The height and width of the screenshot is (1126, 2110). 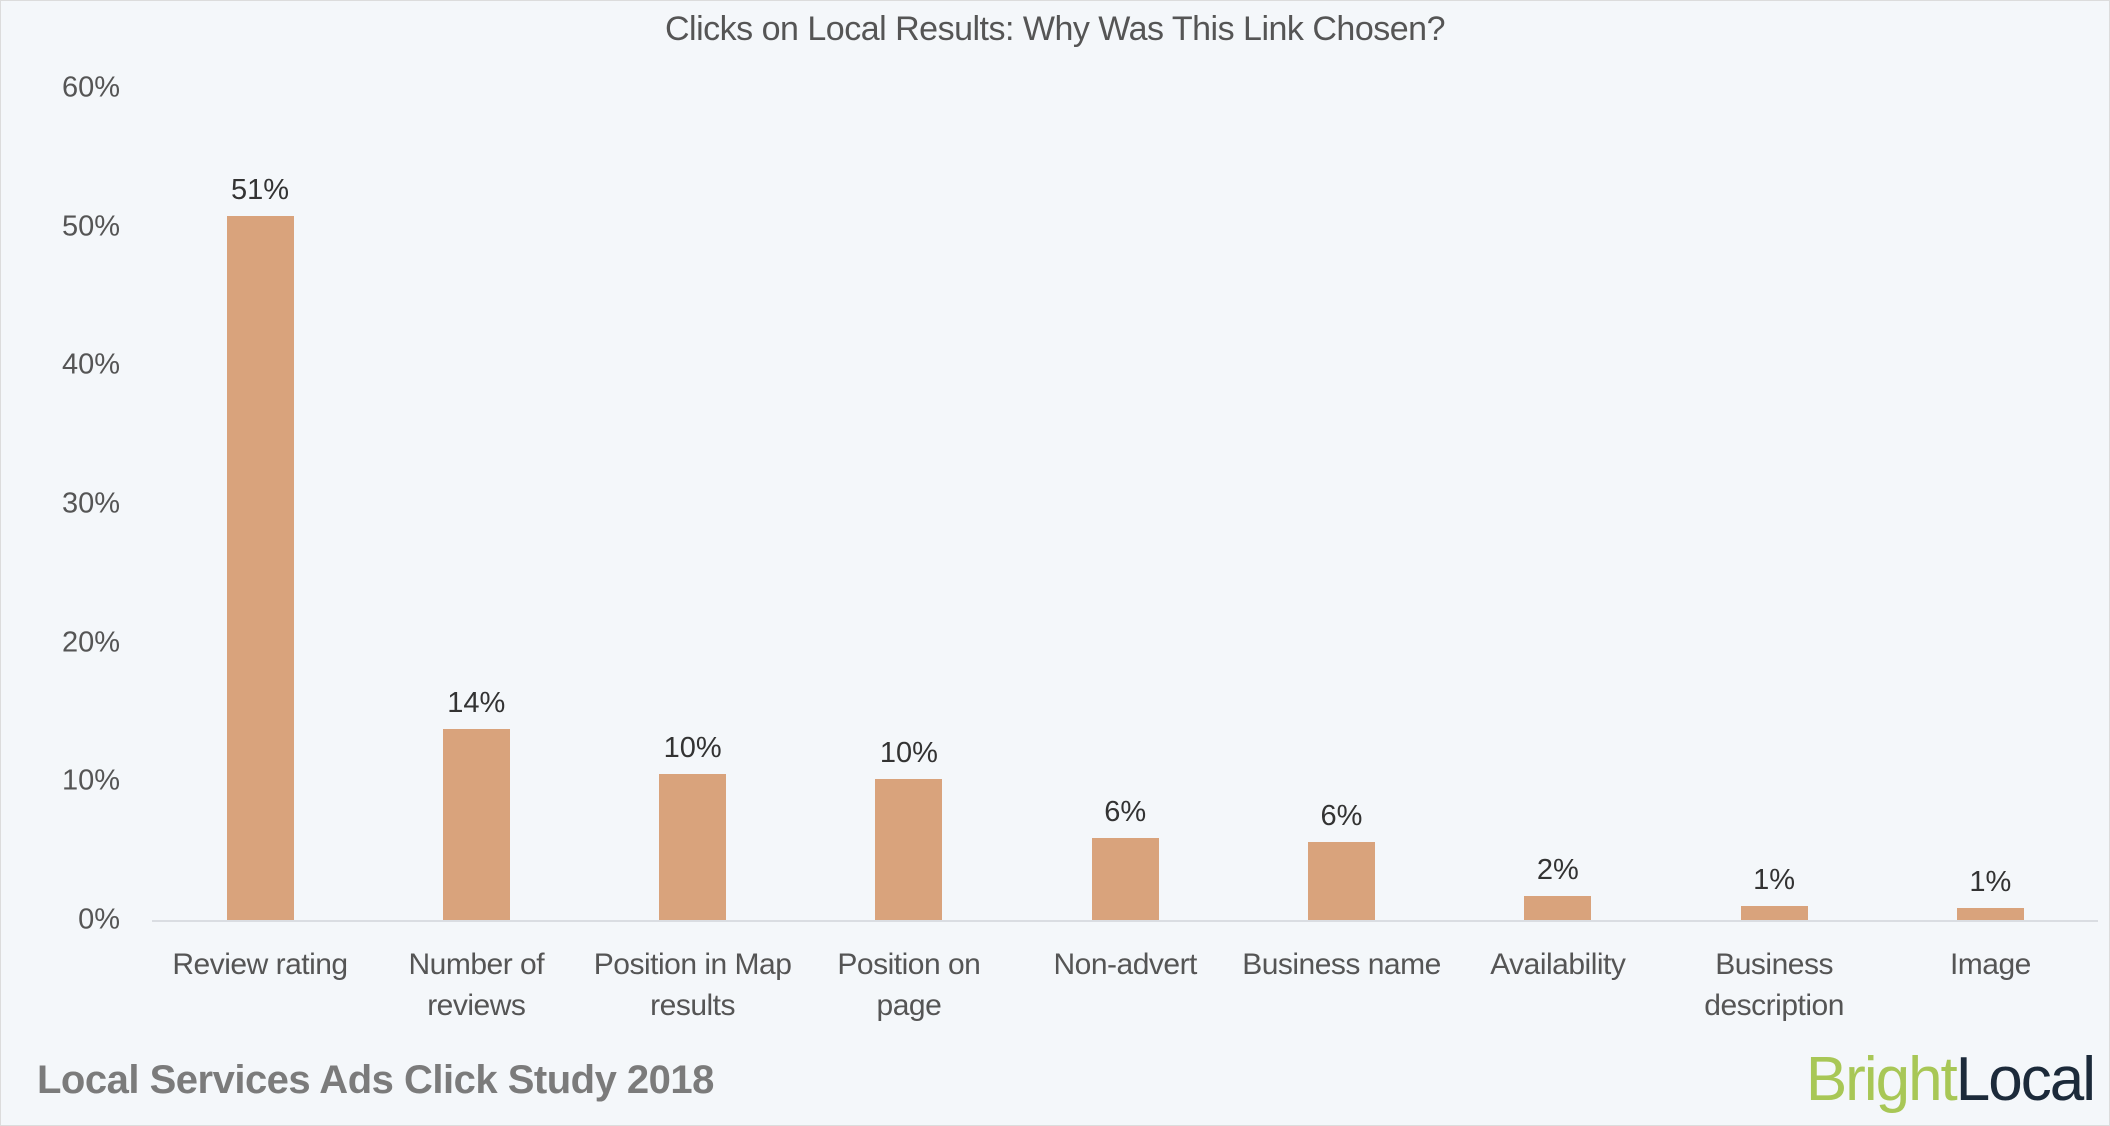 I want to click on x-category-label: Business name, so click(x=1341, y=964).